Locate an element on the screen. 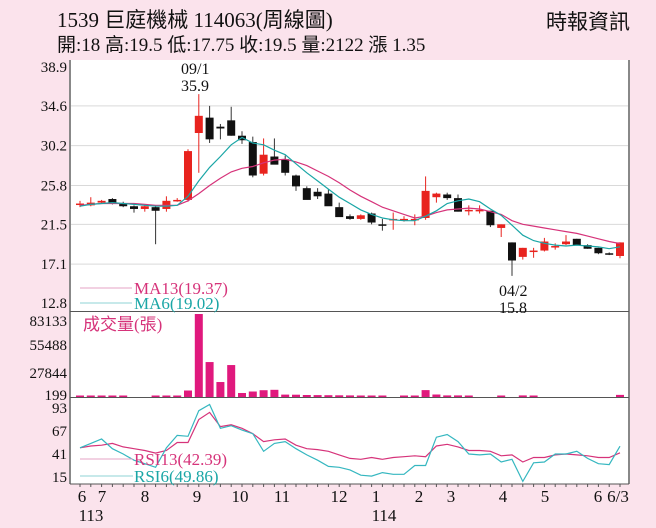 The image size is (656, 528). high-date-annotation: 09/1 is located at coordinates (195, 69).